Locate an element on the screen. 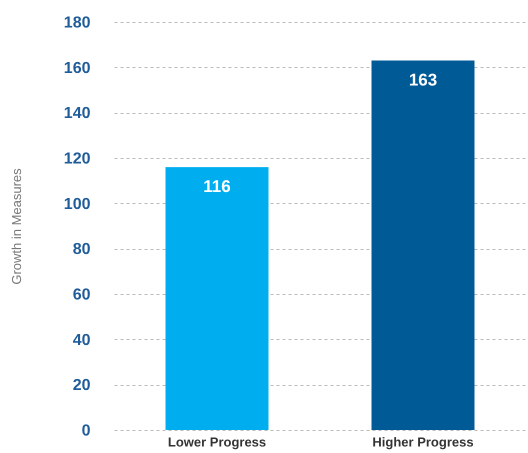 Image resolution: width=528 pixels, height=453 pixels. y-axis-title: Growth in Measures is located at coordinates (16, 226).